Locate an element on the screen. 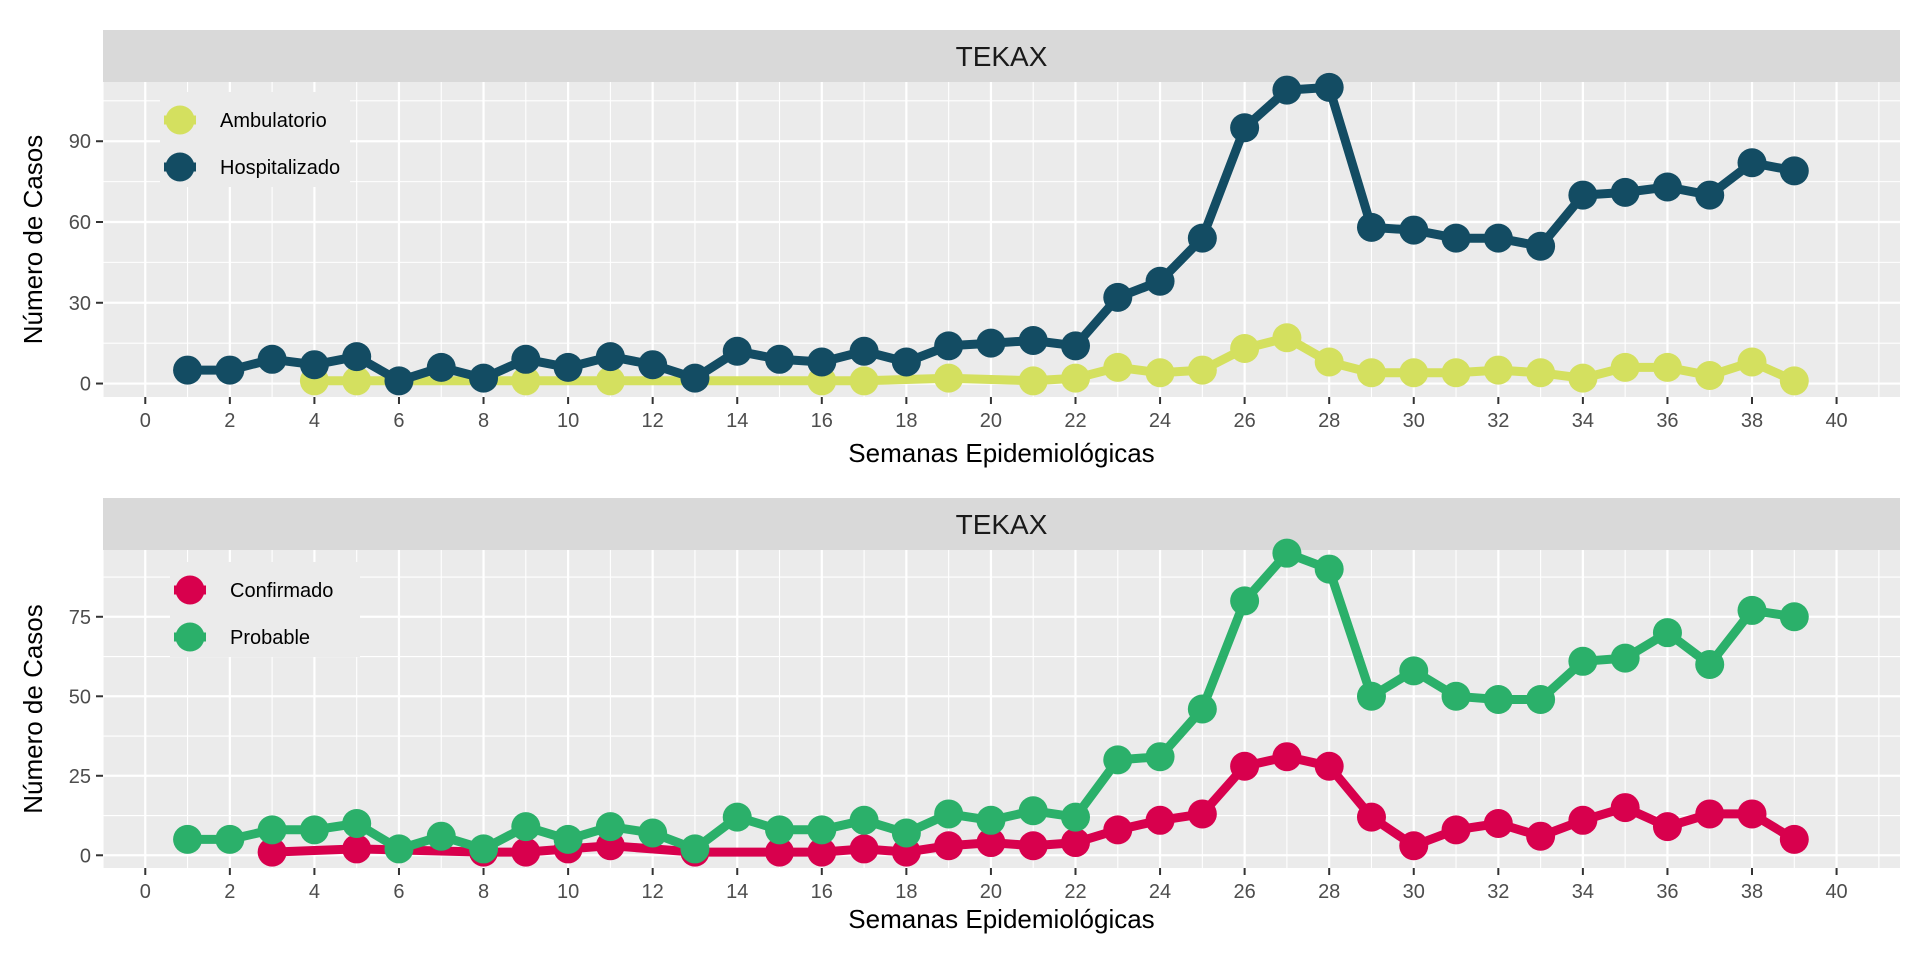 The width and height of the screenshot is (1920, 960). y-tick-label: 90 is located at coordinates (80, 142).